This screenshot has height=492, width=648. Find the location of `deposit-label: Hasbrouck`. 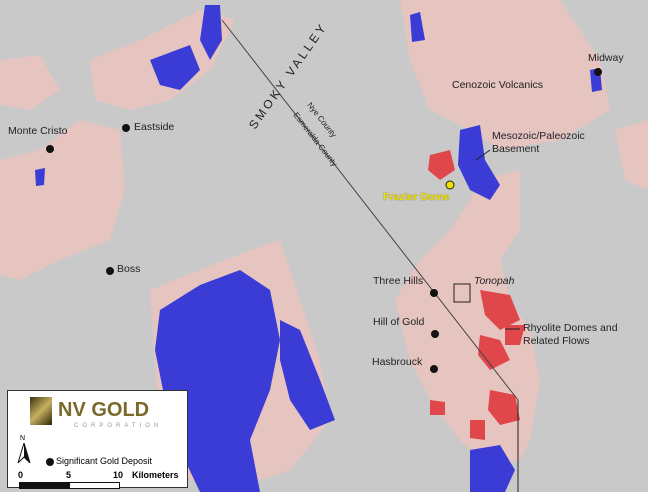

deposit-label: Hasbrouck is located at coordinates (397, 362).